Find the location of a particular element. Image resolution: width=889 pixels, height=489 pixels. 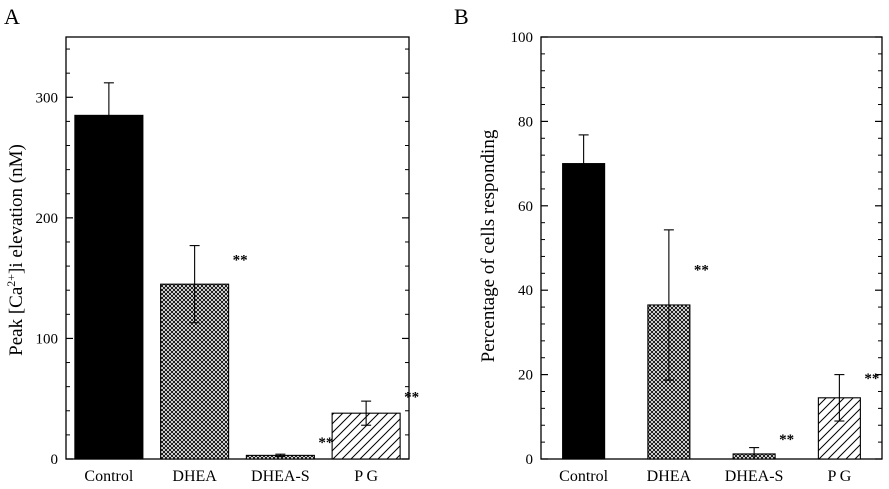

panel-b-y-tick-label: 60 is located at coordinates (525, 207).